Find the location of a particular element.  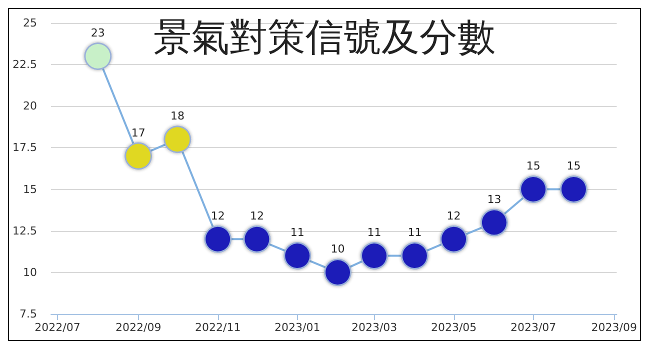

x-tick-label: 2022/07 is located at coordinates (57, 327).